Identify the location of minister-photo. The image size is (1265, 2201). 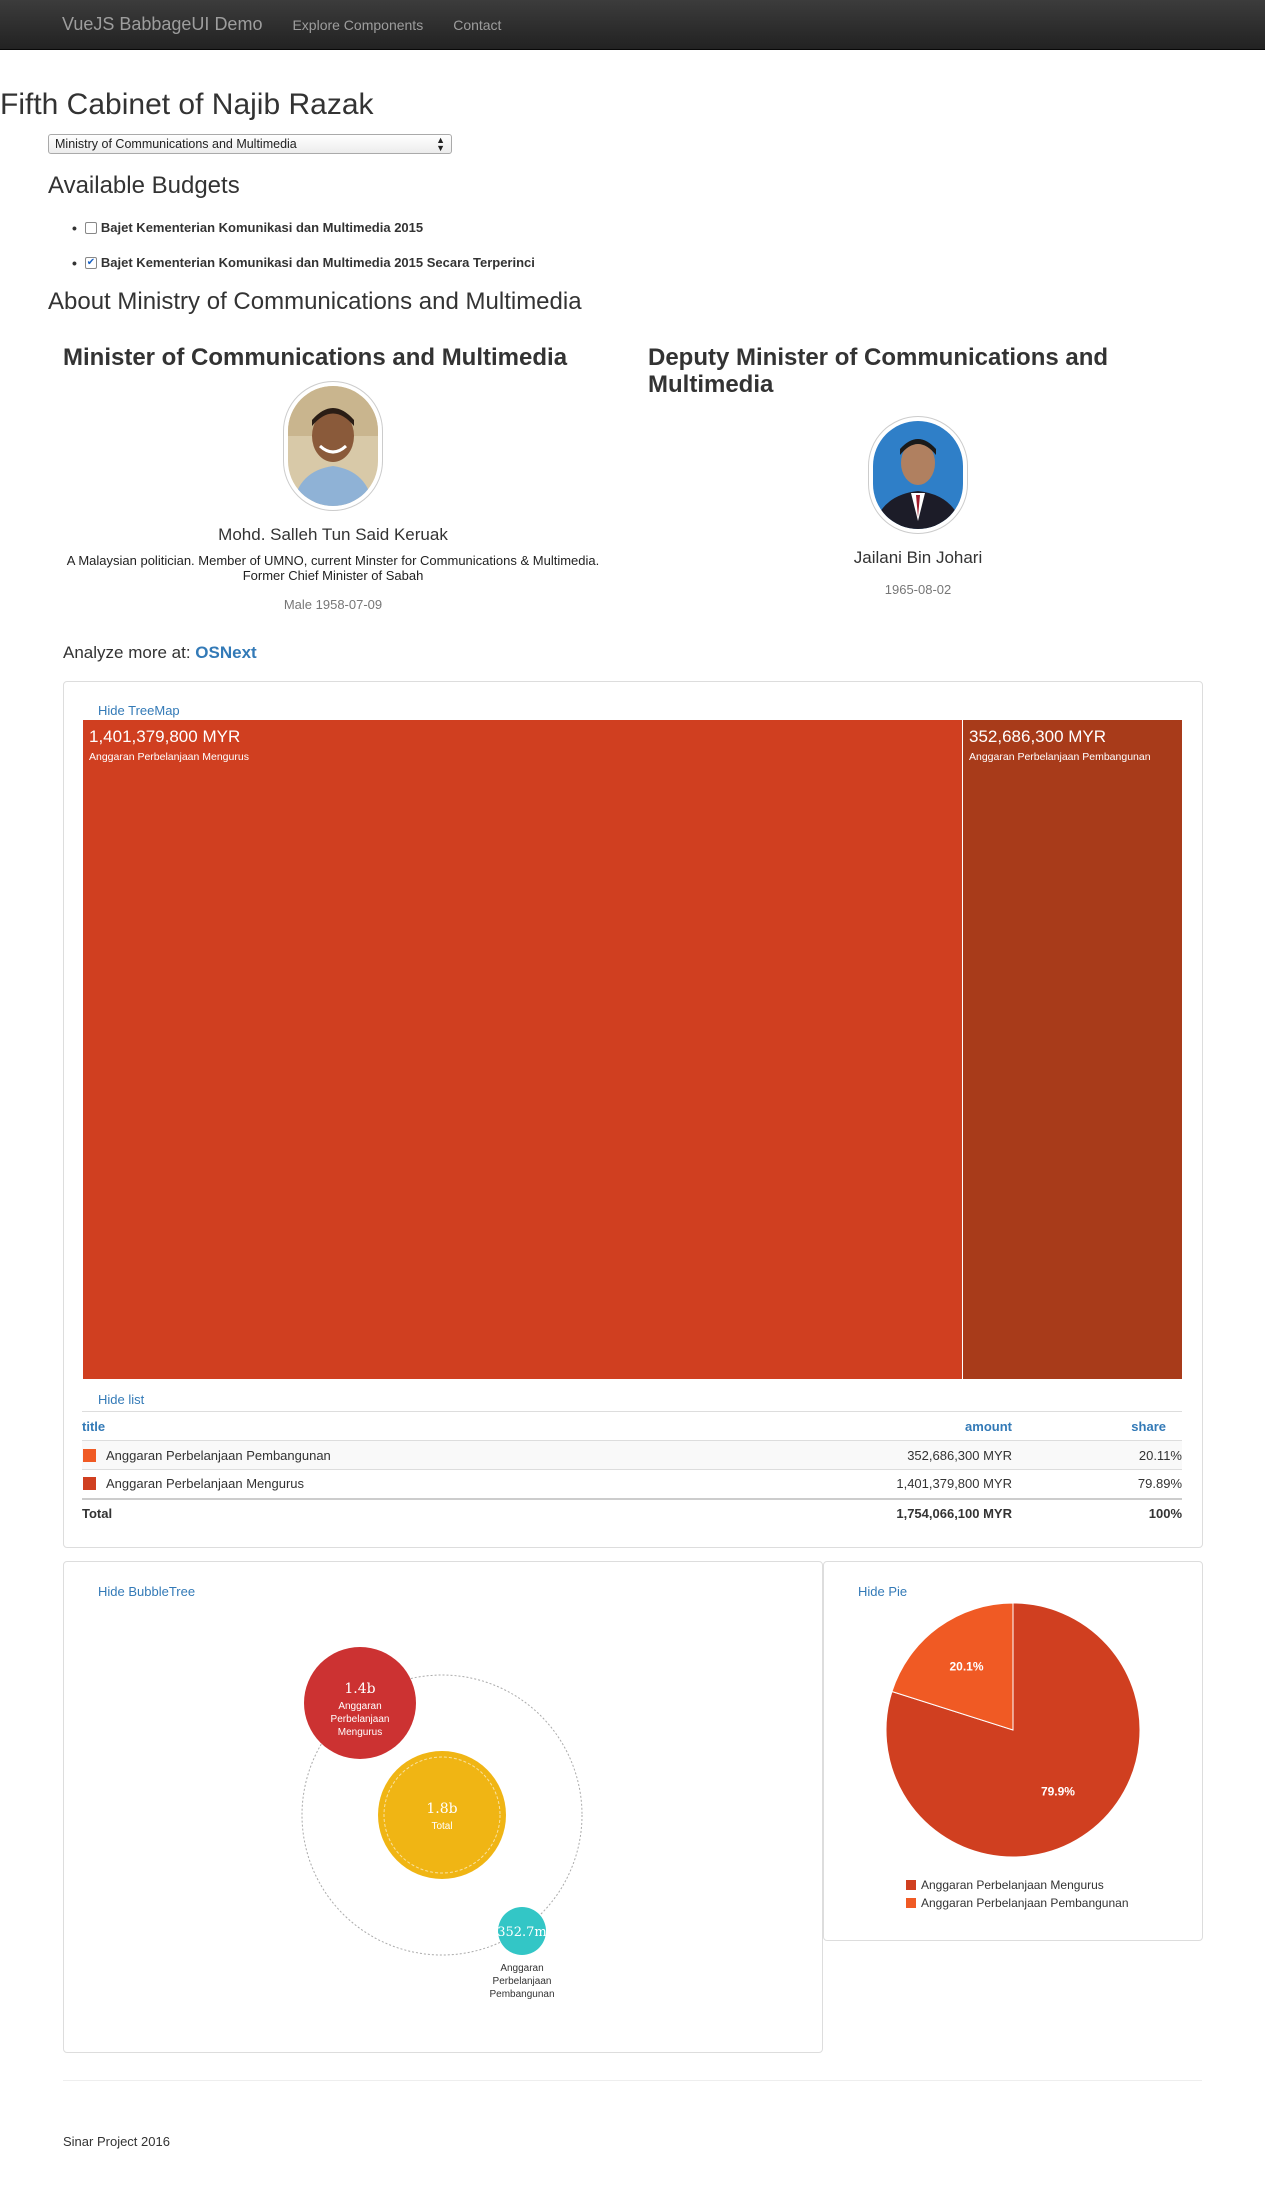
(333, 446).